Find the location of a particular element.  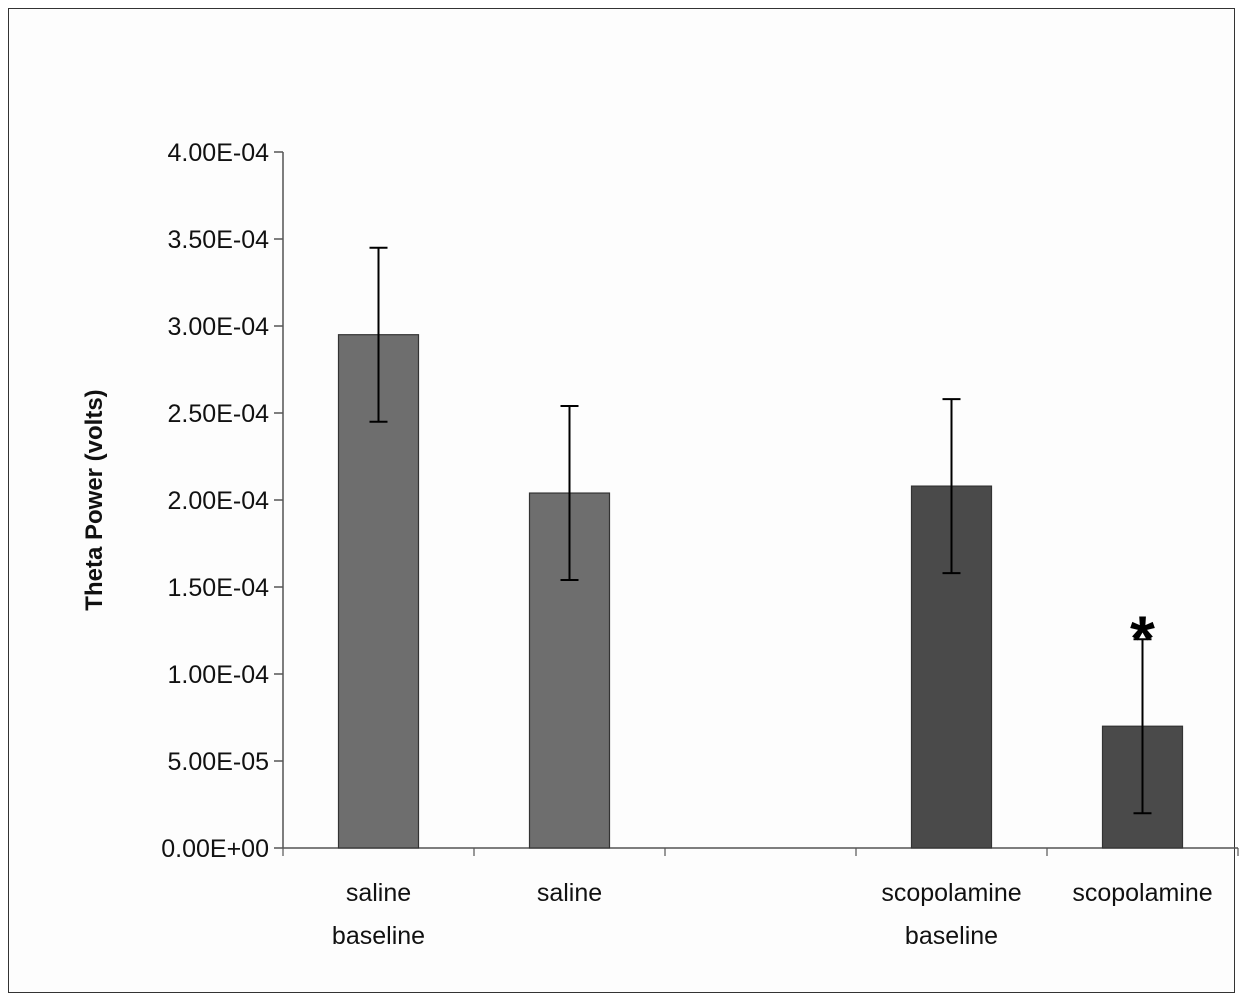

y-tick-label: 3.00E-04 is located at coordinates (219, 327).